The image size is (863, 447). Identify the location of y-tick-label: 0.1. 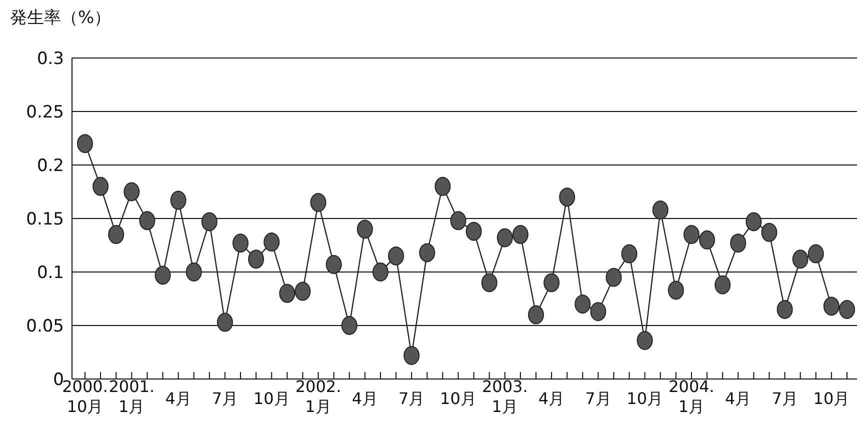
(50, 273).